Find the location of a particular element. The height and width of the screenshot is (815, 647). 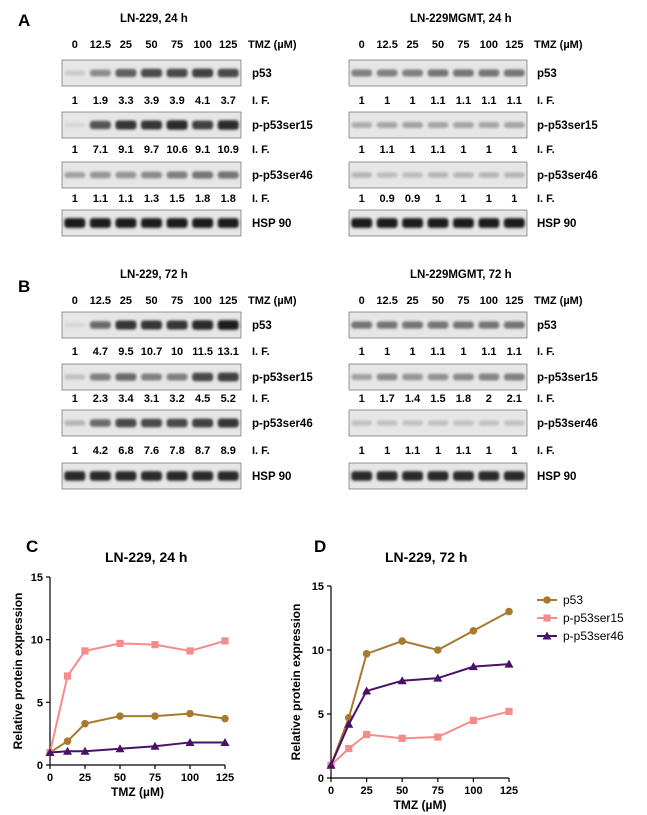

if-value: 10.9 is located at coordinates (228, 150).